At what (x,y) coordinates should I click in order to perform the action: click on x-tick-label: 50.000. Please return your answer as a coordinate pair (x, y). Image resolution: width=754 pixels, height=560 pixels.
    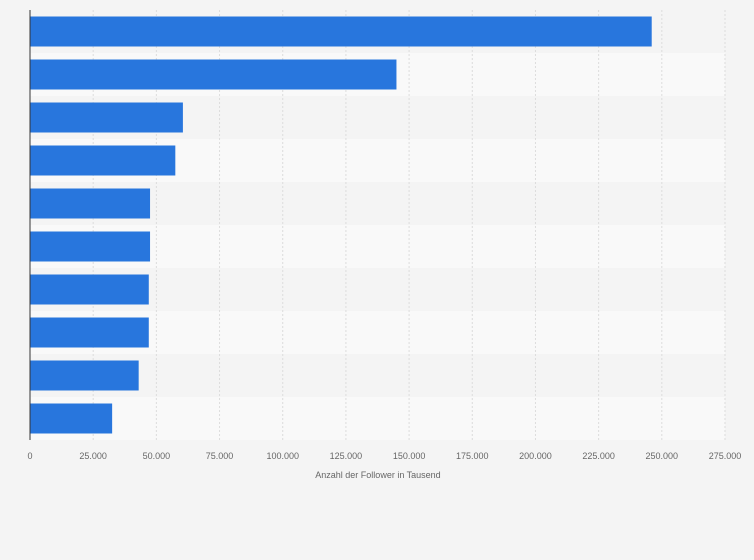
    Looking at the image, I should click on (157, 456).